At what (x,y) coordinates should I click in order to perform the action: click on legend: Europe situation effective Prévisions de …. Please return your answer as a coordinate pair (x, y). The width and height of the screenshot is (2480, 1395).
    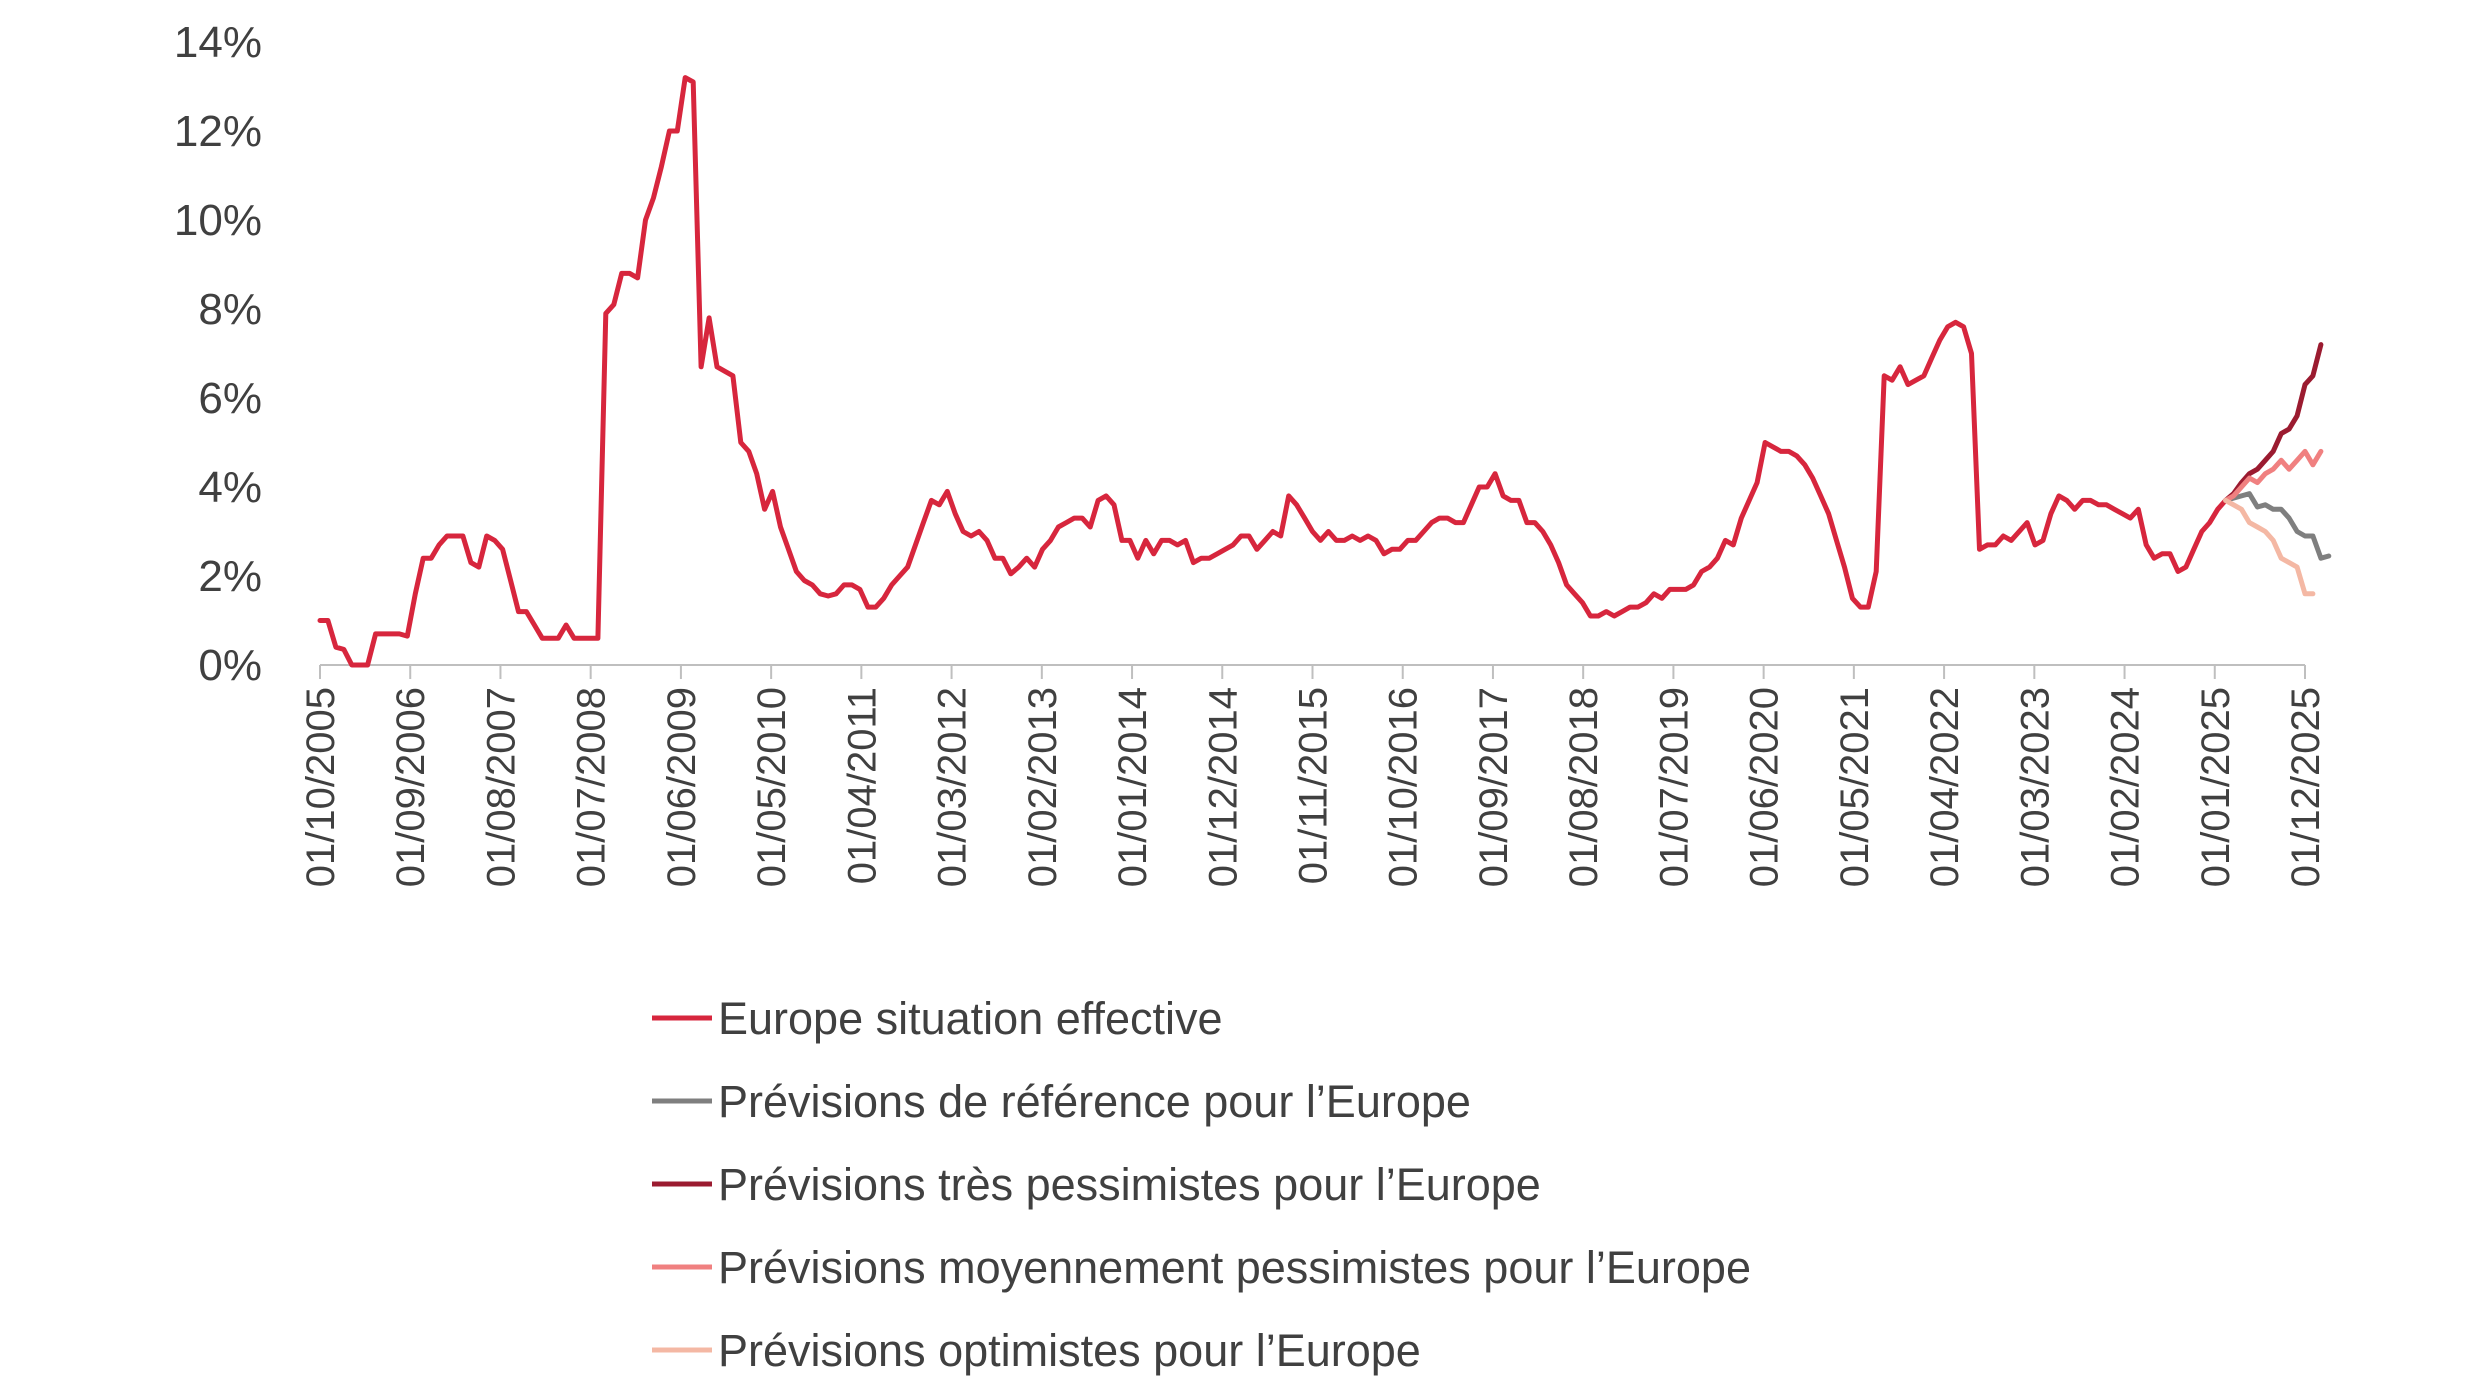
    Looking at the image, I should click on (1201, 1184).